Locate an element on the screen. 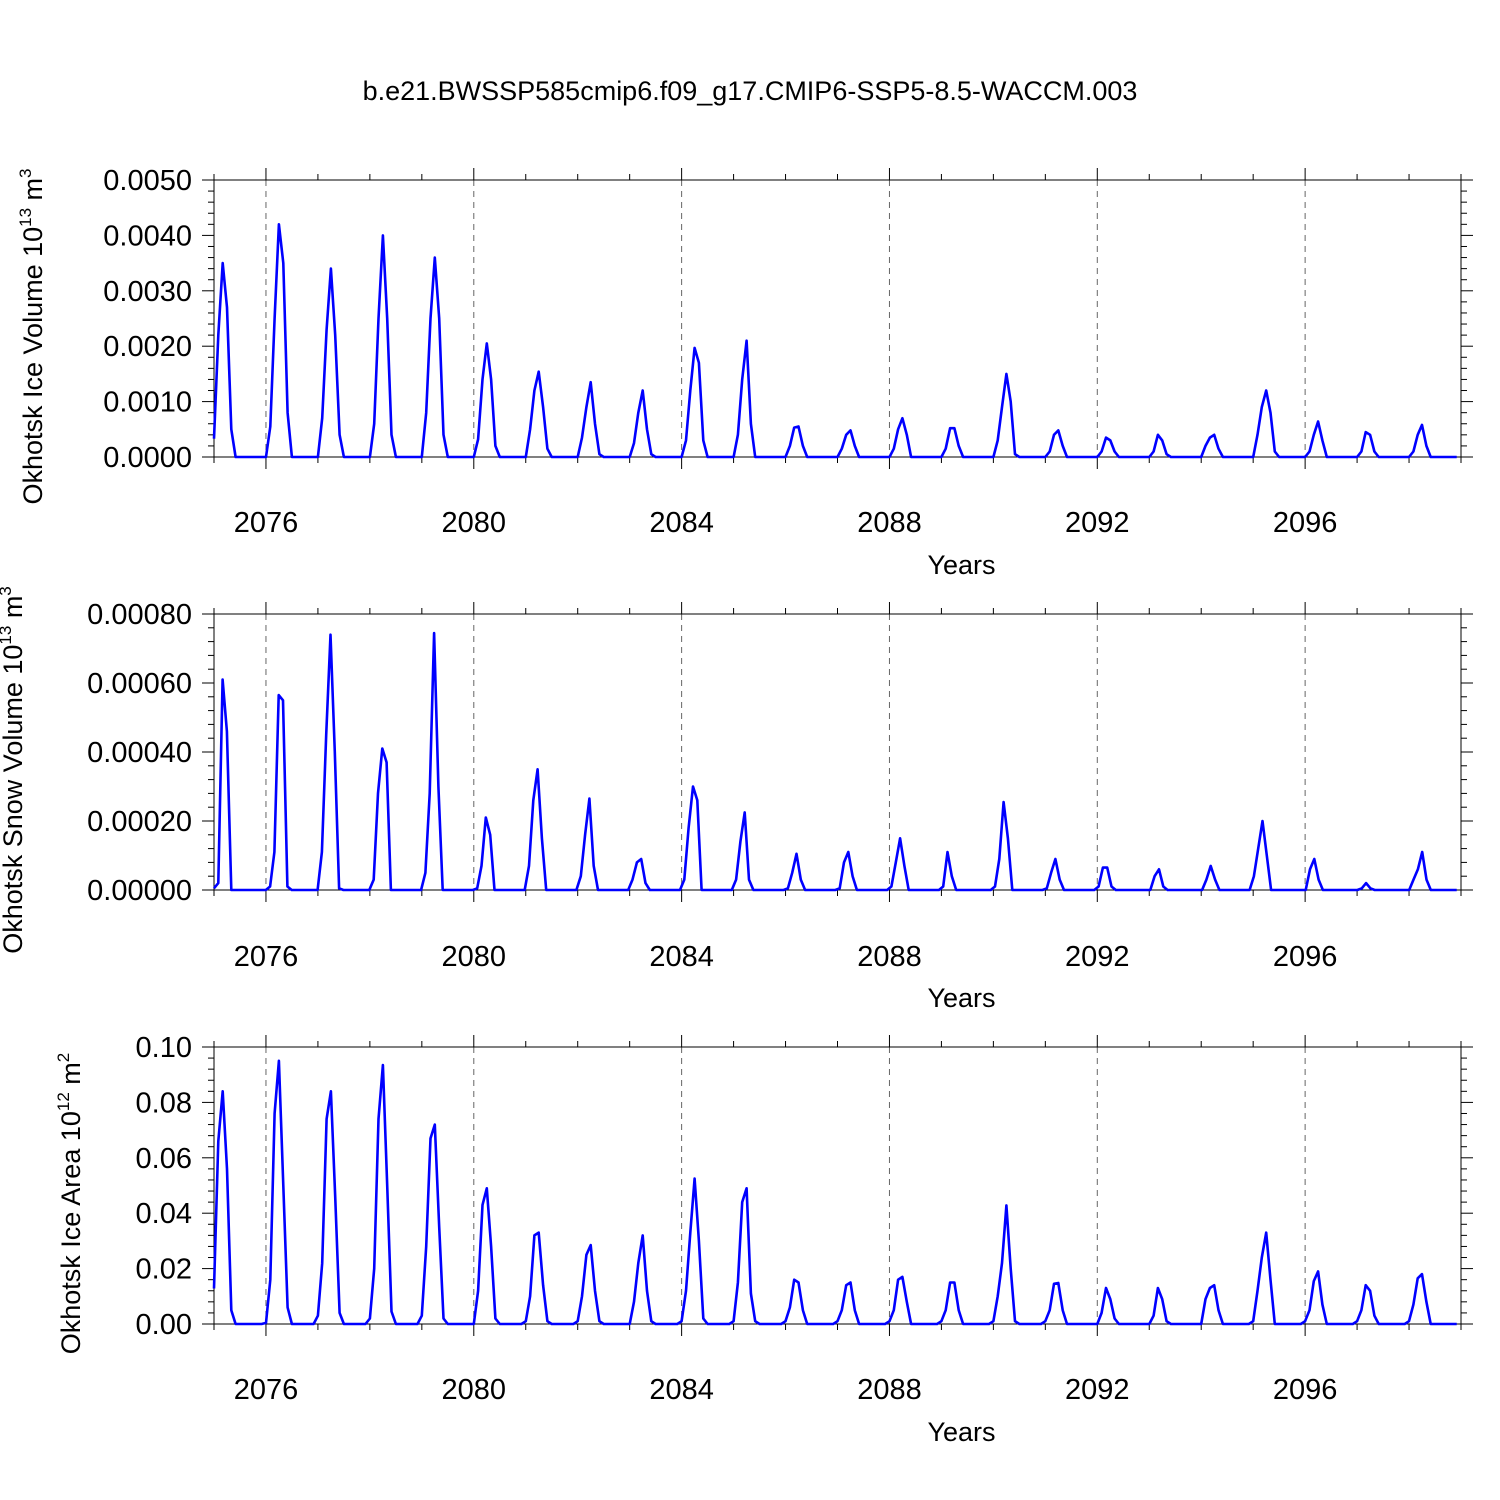  y-axis-title: Okhotsk Ice Area 1012 m2 is located at coordinates (70, 1204).